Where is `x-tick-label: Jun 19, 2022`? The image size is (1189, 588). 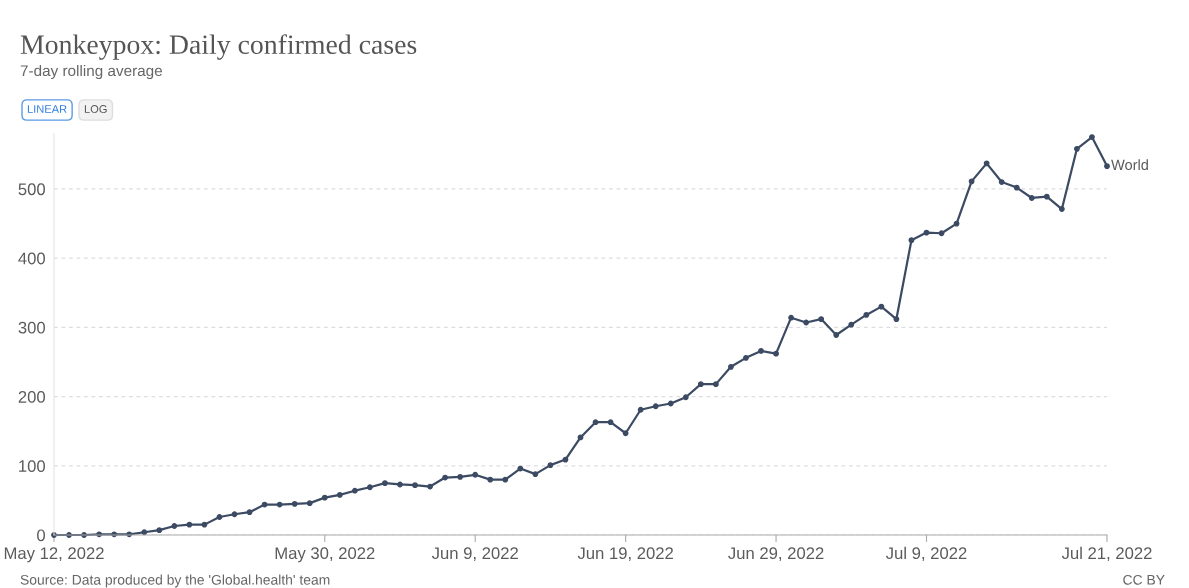 x-tick-label: Jun 19, 2022 is located at coordinates (625, 554).